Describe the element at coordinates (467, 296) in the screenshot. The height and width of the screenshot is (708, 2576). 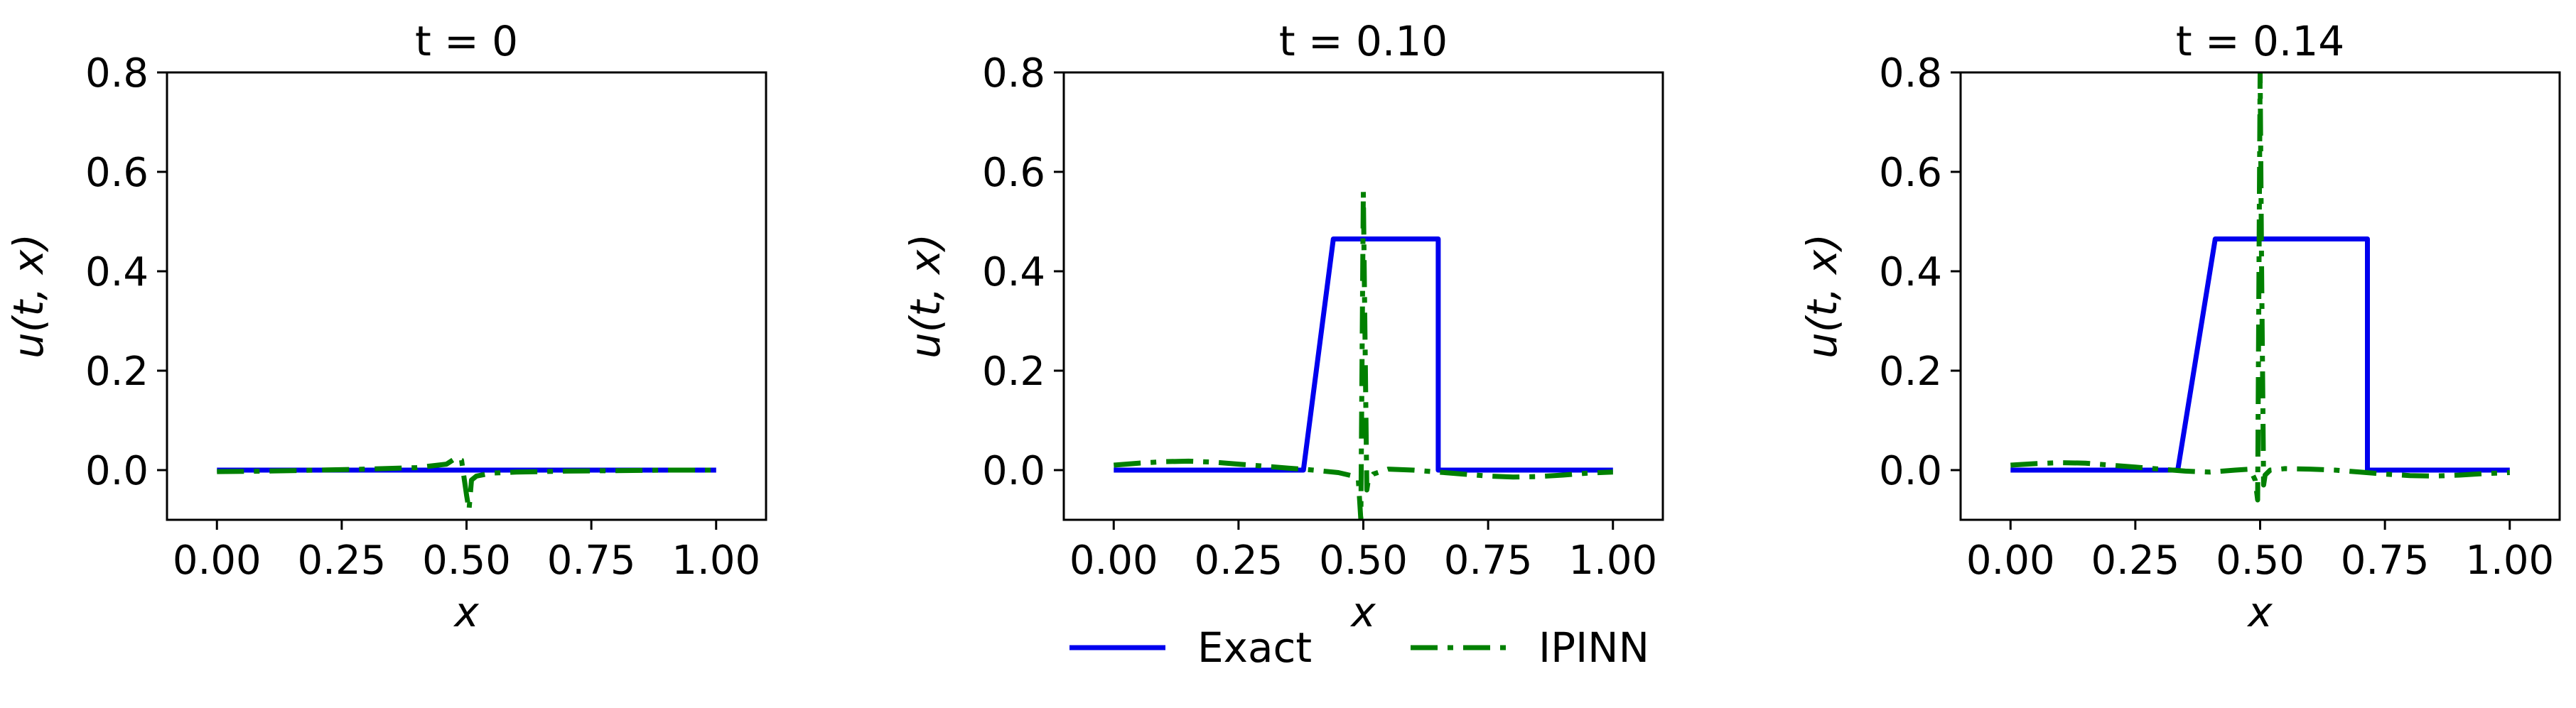
I see `plot-frame` at that location.